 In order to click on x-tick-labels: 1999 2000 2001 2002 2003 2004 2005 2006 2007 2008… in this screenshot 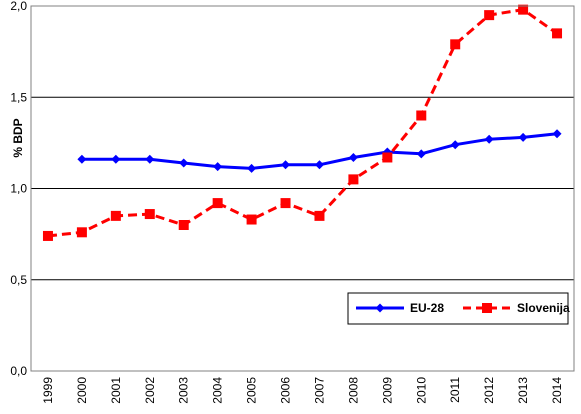, I will do `click(302, 390)`.